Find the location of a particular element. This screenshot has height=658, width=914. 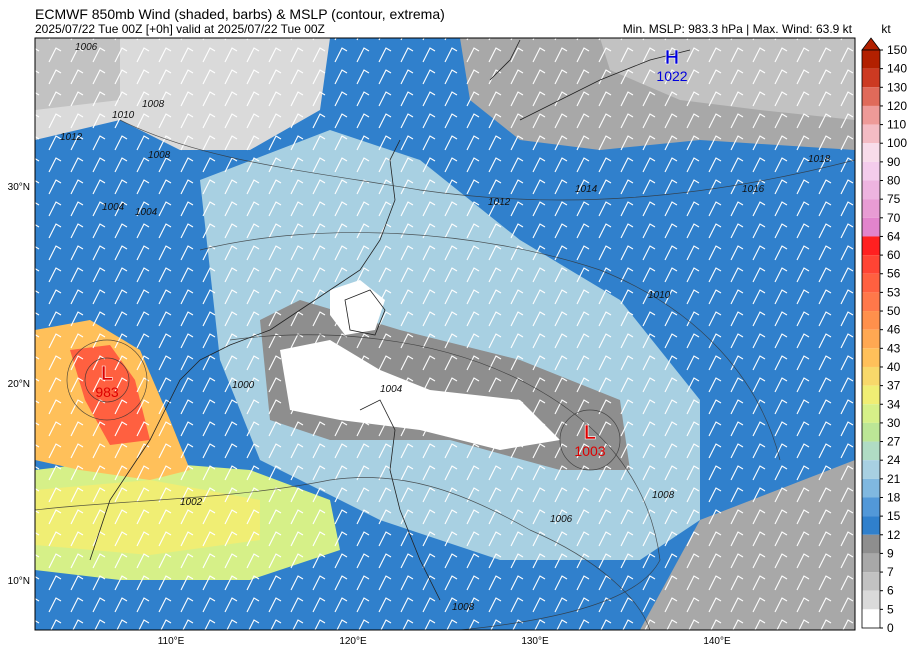

colorbar-label: 24 is located at coordinates (894, 460).